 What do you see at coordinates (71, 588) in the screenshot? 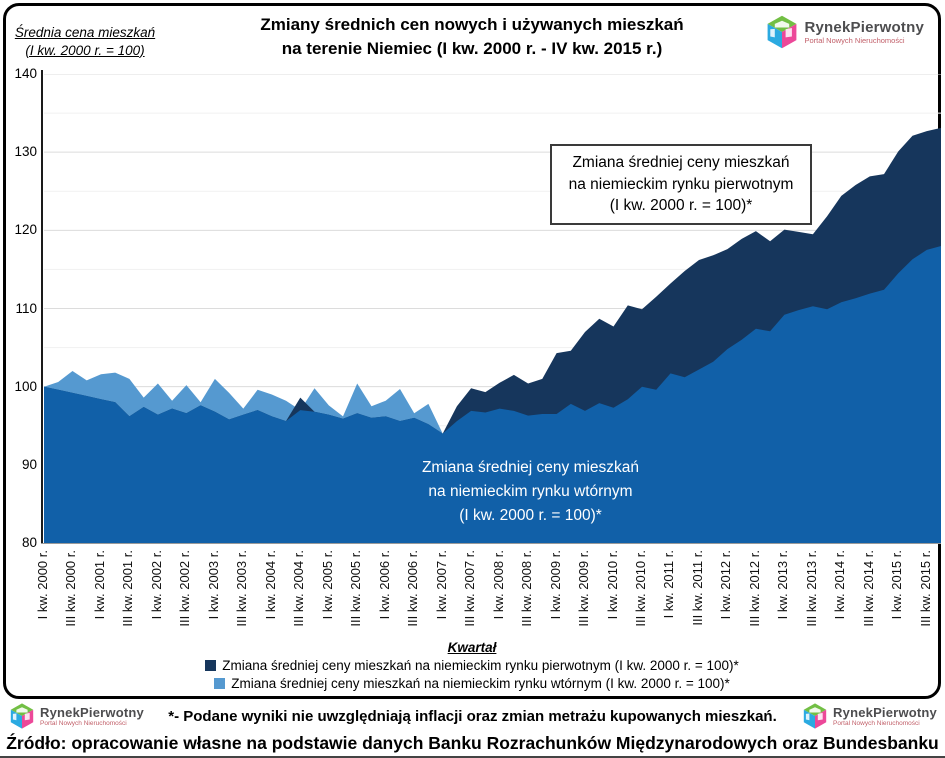
I see `x-tick-label: III kw. 2000 r.` at bounding box center [71, 588].